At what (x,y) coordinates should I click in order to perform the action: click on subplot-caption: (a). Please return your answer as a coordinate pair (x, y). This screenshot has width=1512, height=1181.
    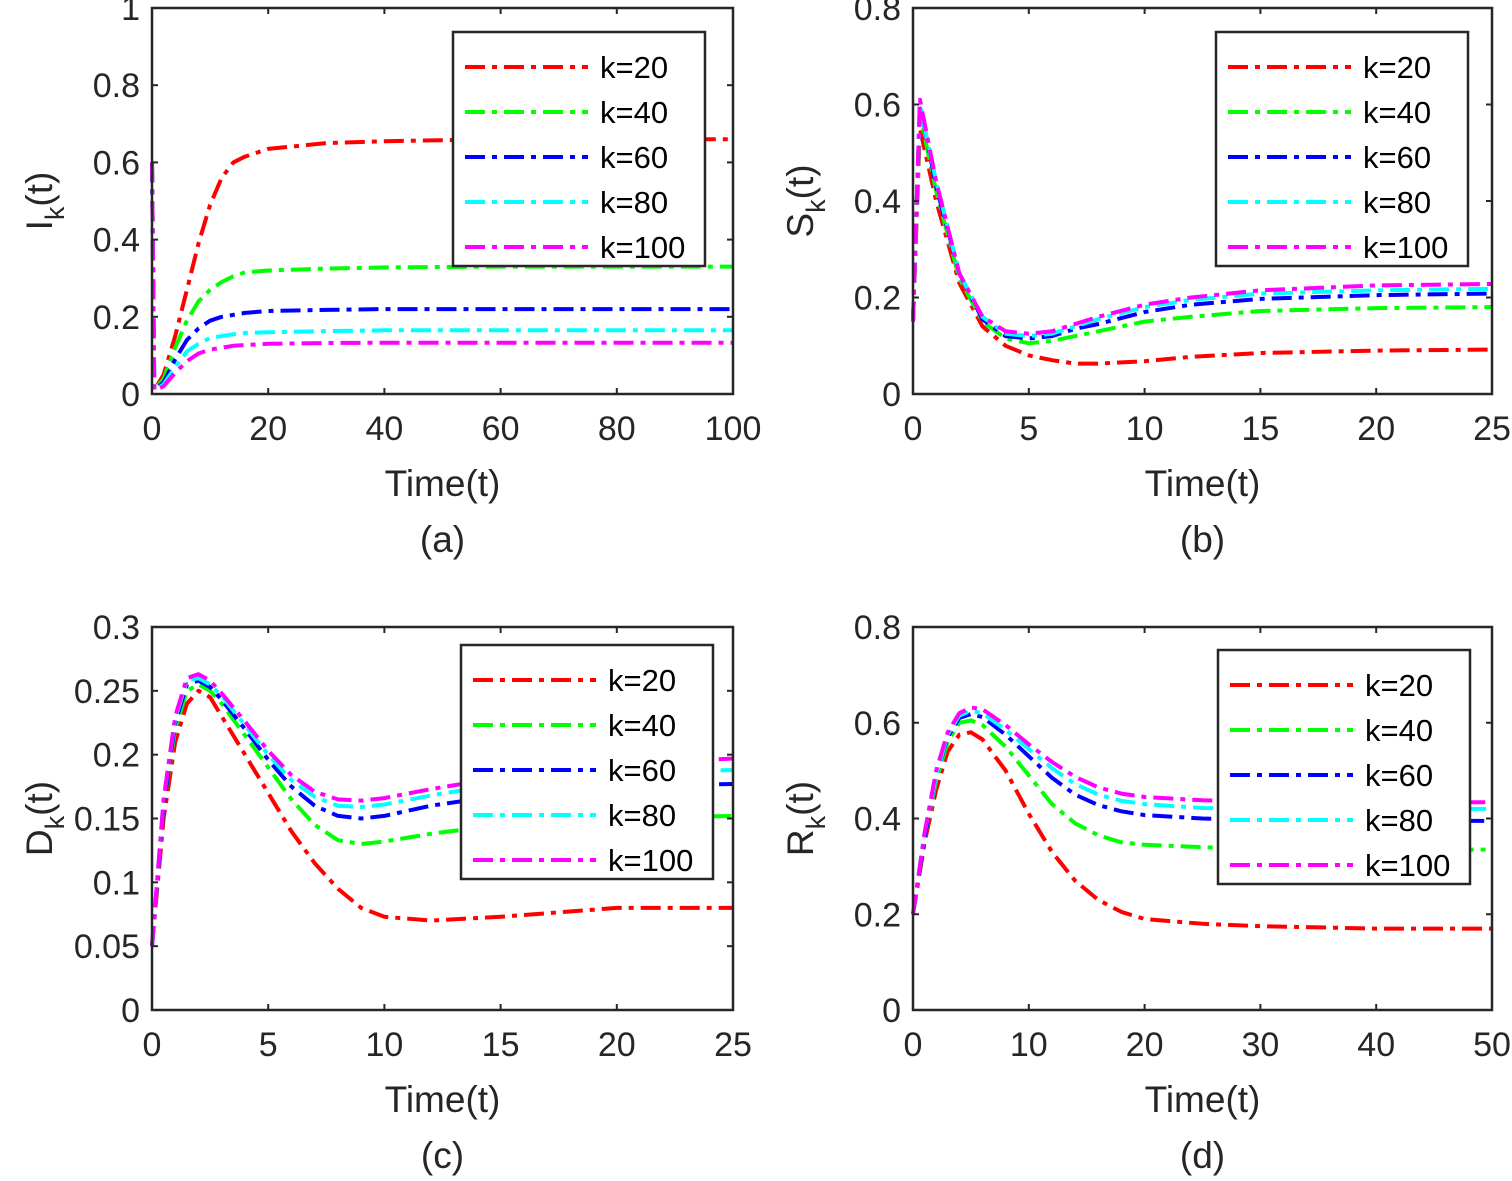
    Looking at the image, I should click on (442, 539).